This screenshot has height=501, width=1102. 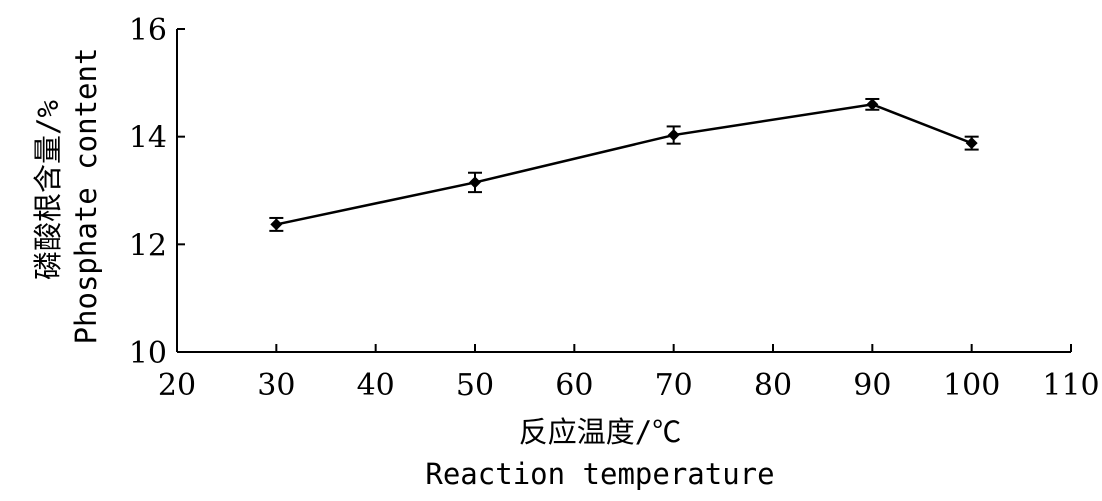 I want to click on x-axis-title-cn: 反应温度/℃, so click(x=600, y=432).